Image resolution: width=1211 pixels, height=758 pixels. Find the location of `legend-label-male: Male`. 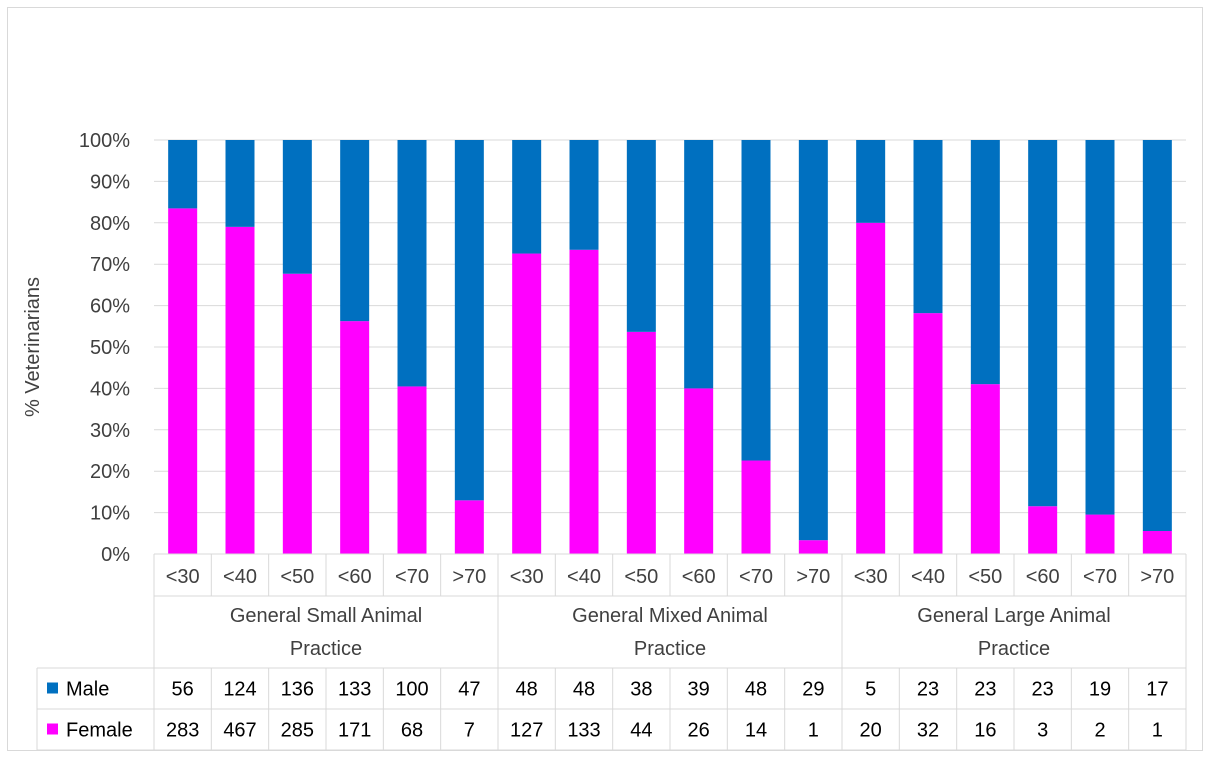

legend-label-male: Male is located at coordinates (87, 690).